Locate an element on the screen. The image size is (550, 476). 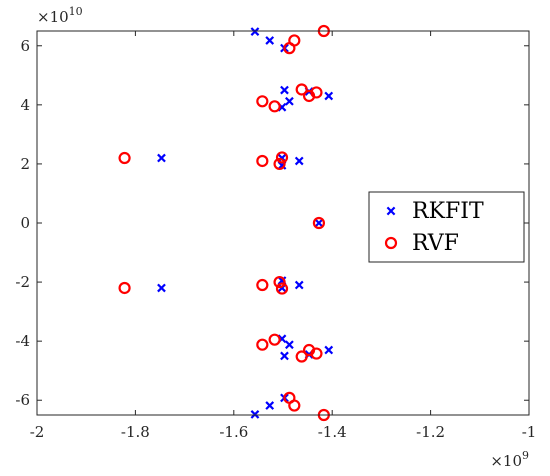
y-multiplier-exp: 10 is located at coordinates (76, 11).